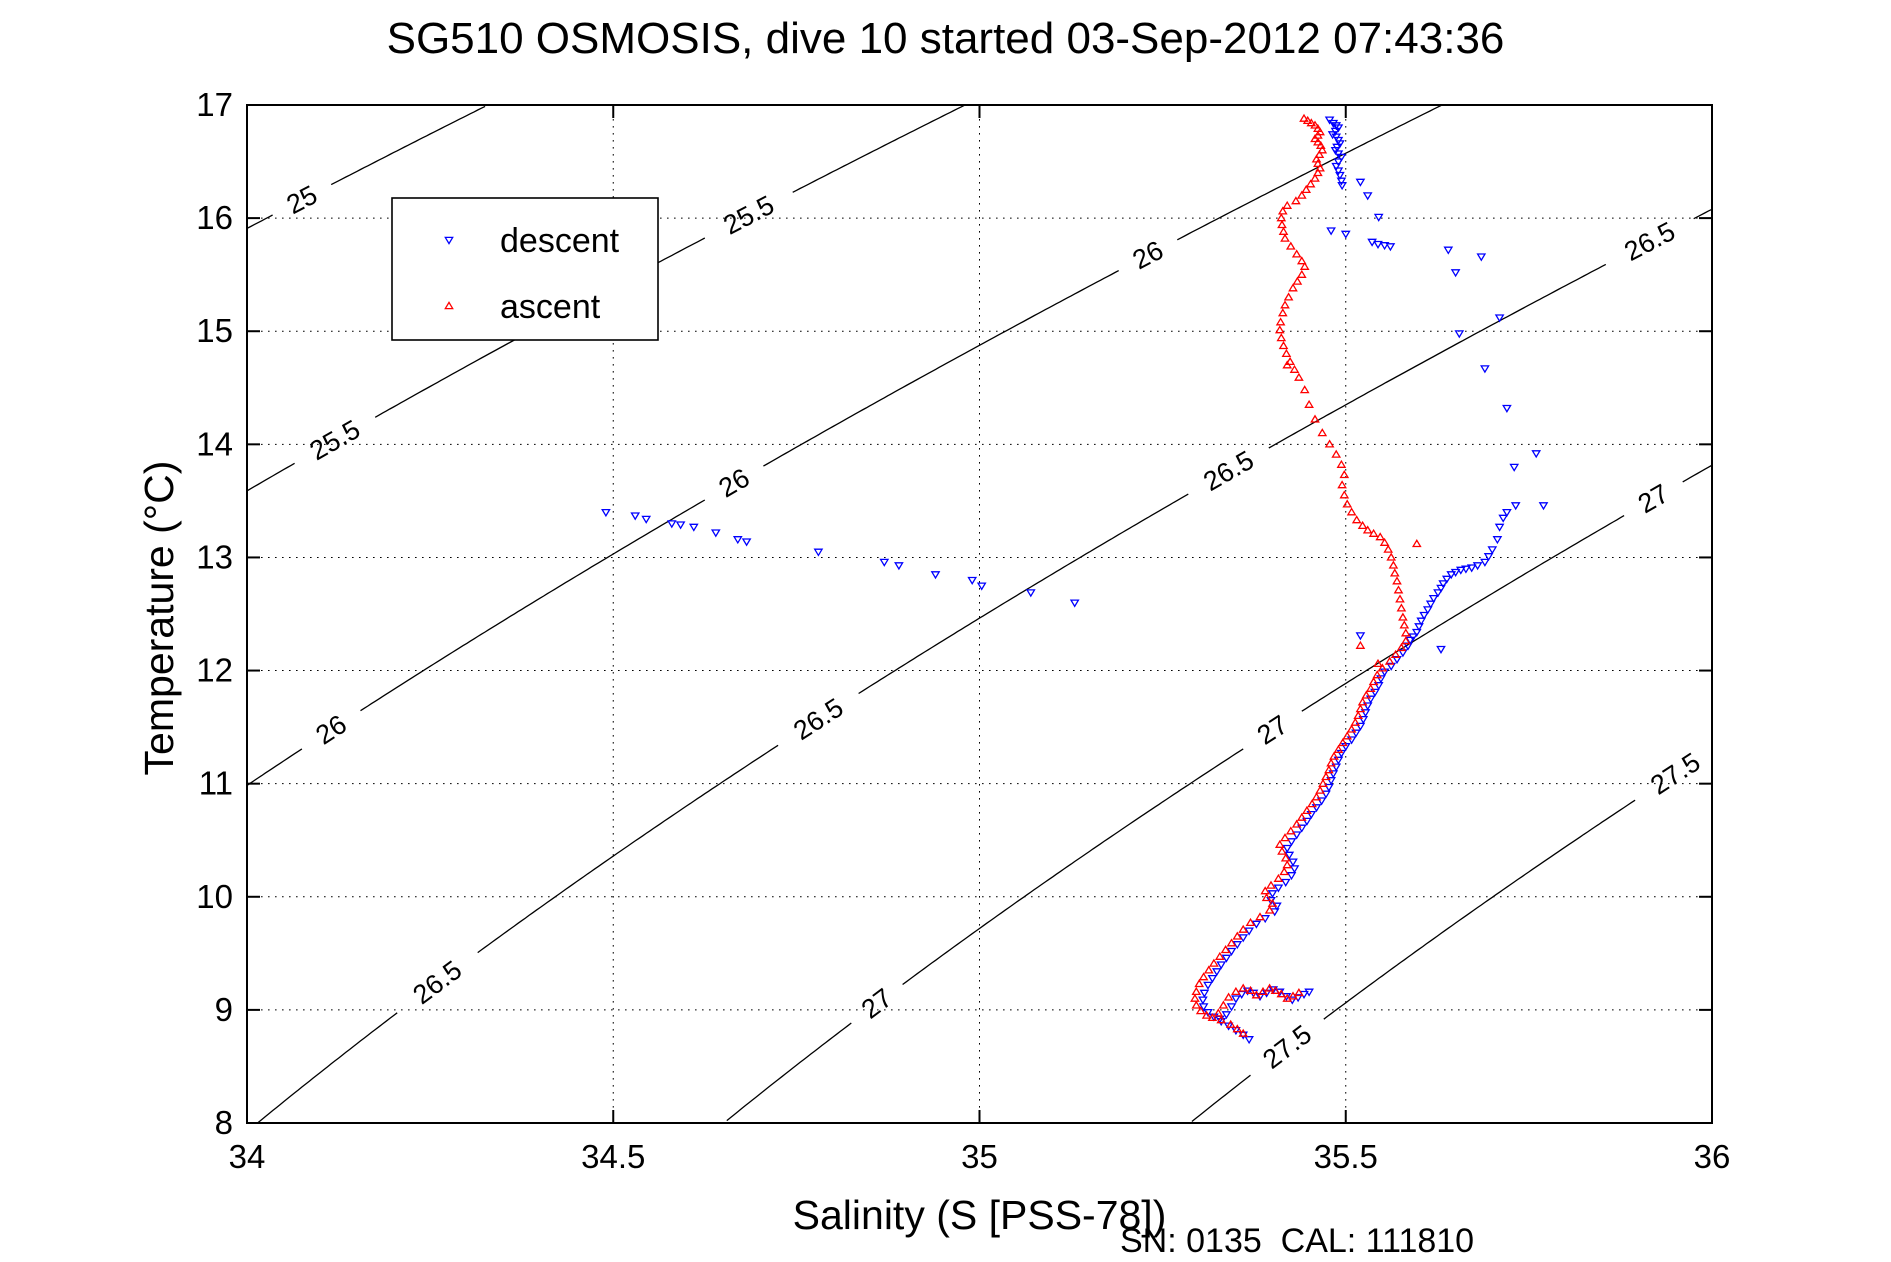 This screenshot has width=1891, height=1262. I want to click on y-tick-label: 16, so click(214, 217).